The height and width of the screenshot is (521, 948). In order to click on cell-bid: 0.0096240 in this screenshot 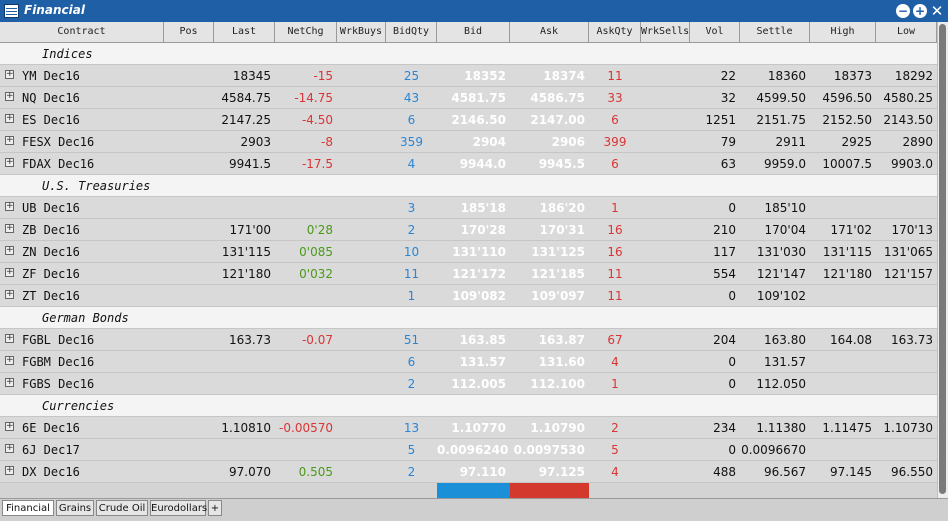, I will do `click(473, 450)`.